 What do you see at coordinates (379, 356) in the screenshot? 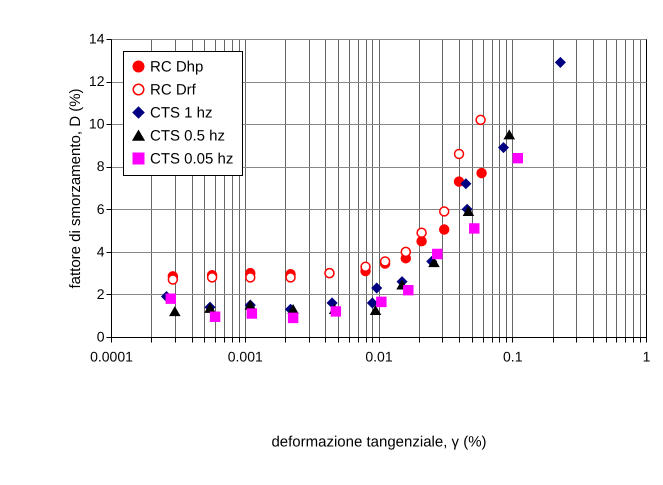
I see `x-tick-label: 0.01` at bounding box center [379, 356].